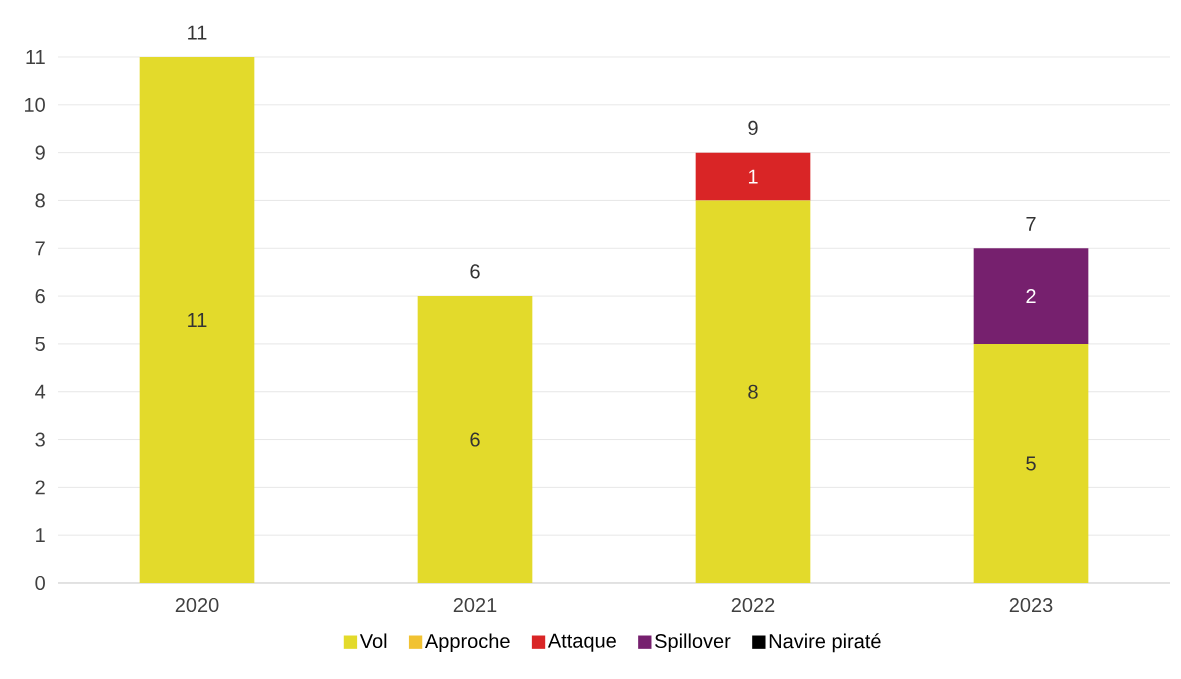  I want to click on data-label: 2, so click(1031, 296).